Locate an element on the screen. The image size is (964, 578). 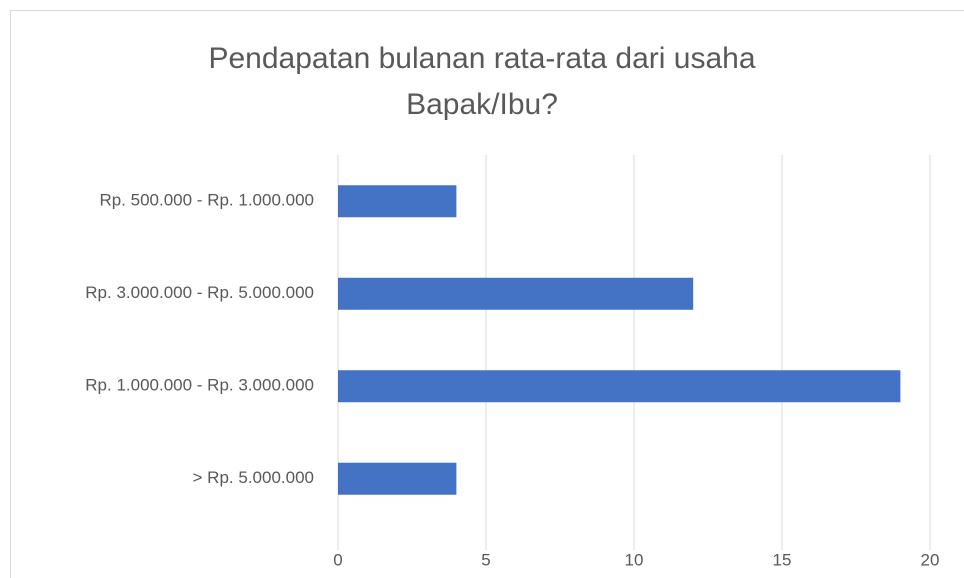
y-tick-label: Rp. 3.000.000 - Rp. 5.000.000 is located at coordinates (199, 292).